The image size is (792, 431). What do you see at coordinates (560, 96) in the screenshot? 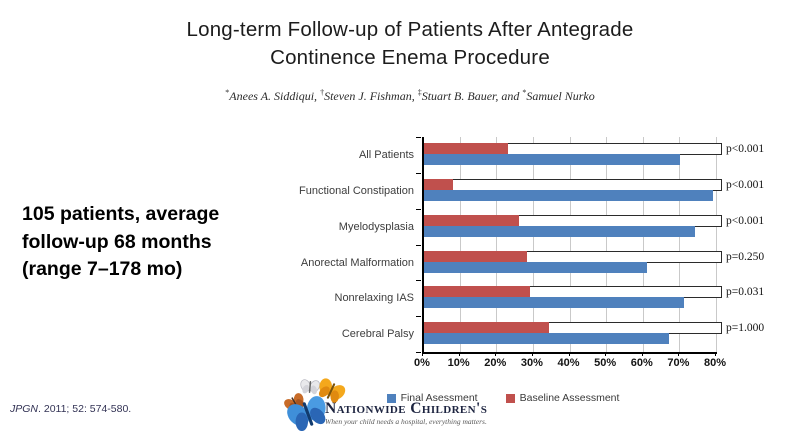
I see `author-name: Samuel Nurko` at bounding box center [560, 96].